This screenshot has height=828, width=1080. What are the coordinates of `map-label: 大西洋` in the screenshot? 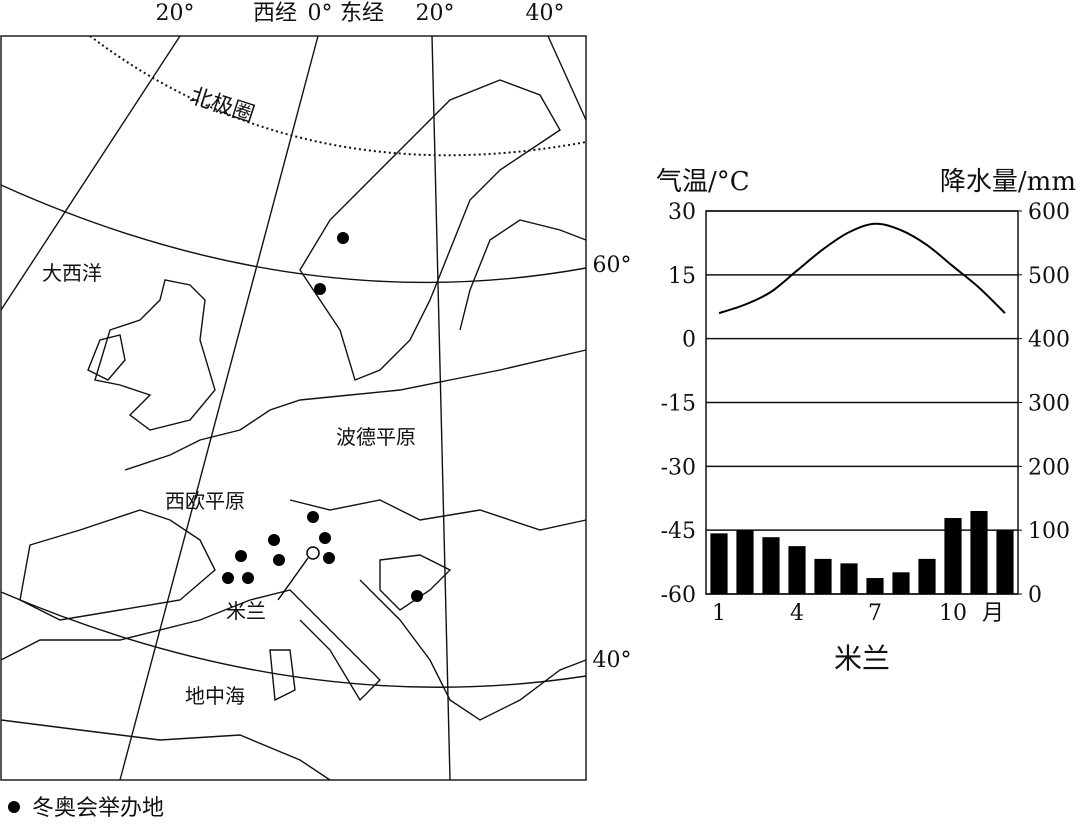 It's located at (72, 273).